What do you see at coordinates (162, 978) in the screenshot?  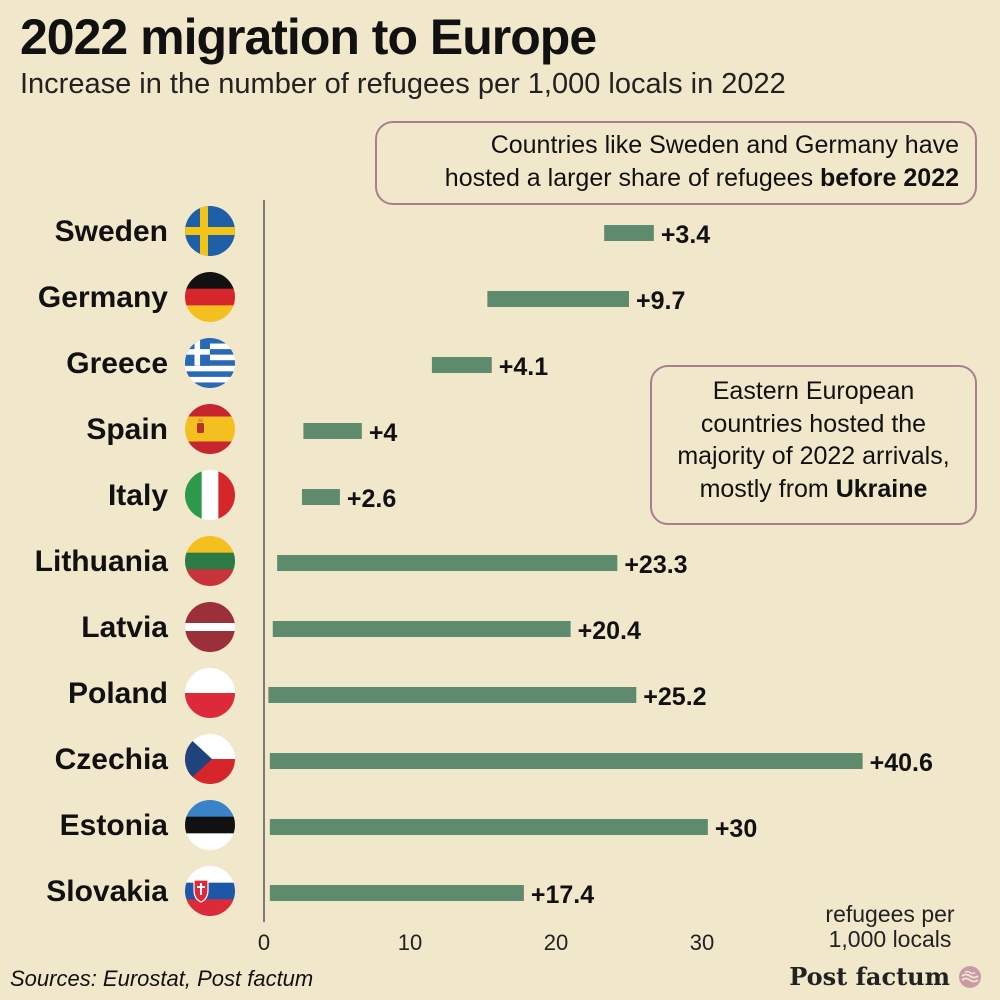 I see `sources-note: Sources: Eurostat, Post factum` at bounding box center [162, 978].